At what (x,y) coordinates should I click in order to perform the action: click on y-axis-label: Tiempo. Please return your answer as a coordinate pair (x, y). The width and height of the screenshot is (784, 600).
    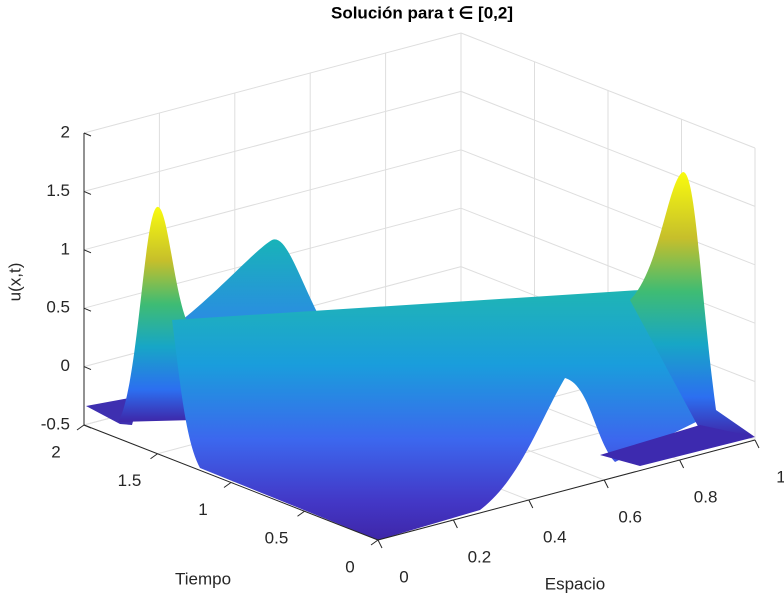
    Looking at the image, I should click on (203, 578).